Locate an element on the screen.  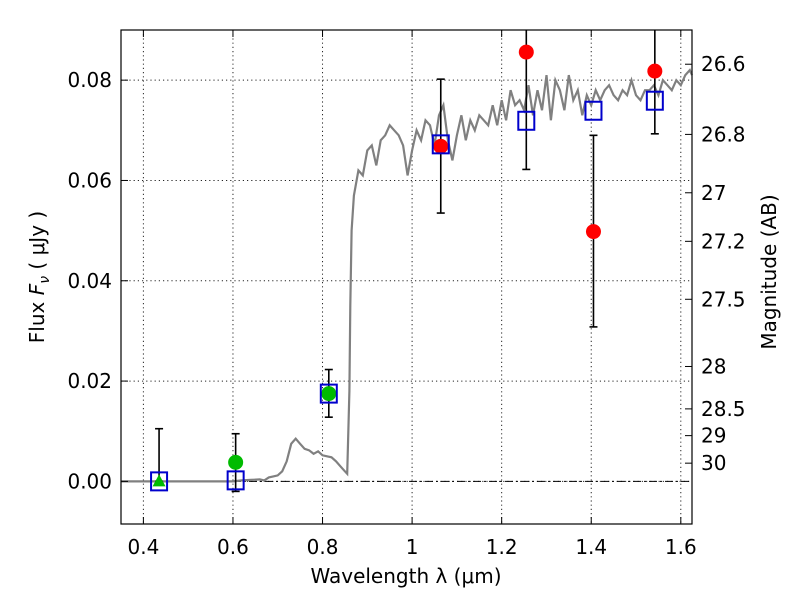
y-axis-title-symbol: F is located at coordinates (37, 289).